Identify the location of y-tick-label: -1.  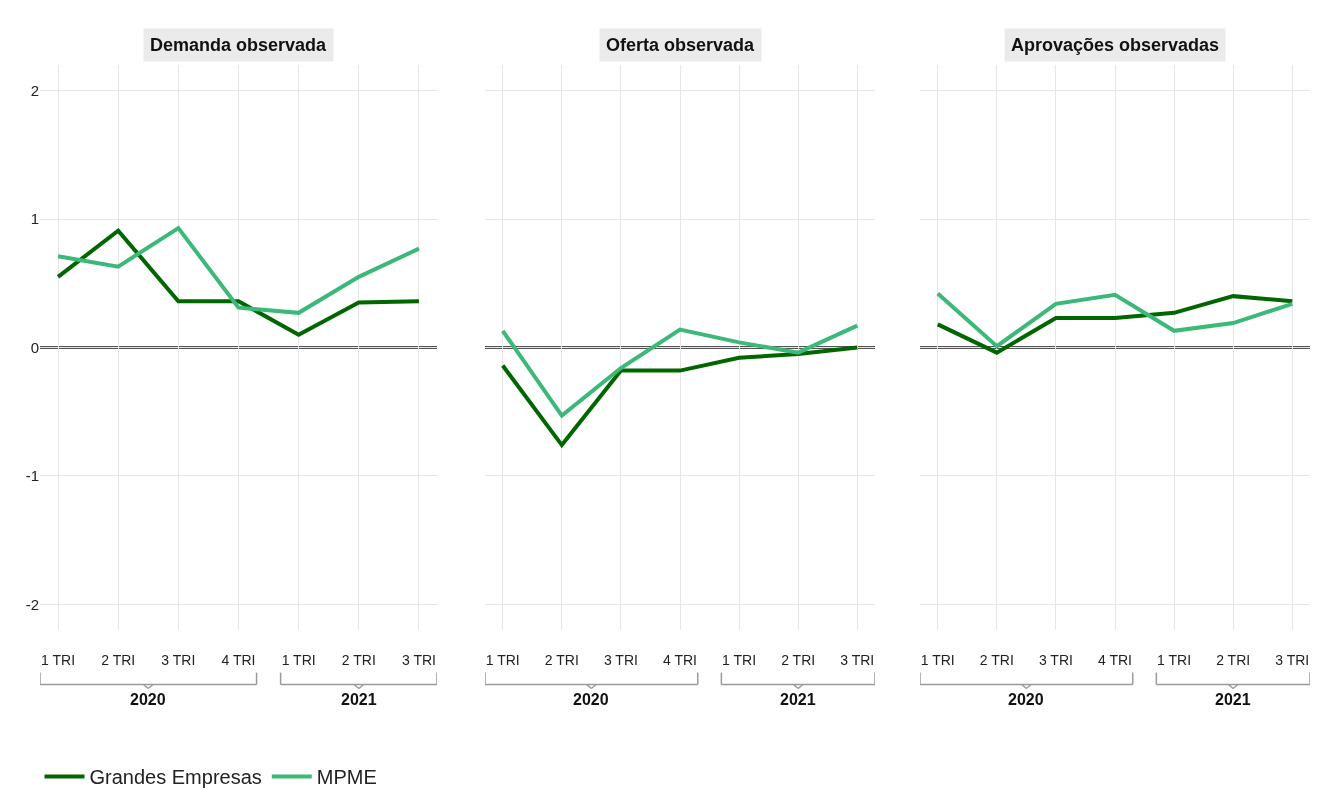
(32, 476).